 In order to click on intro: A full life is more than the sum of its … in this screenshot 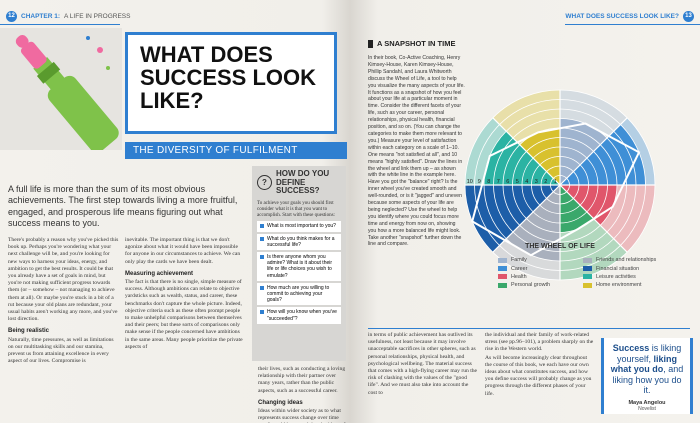, I will do `click(123, 206)`.